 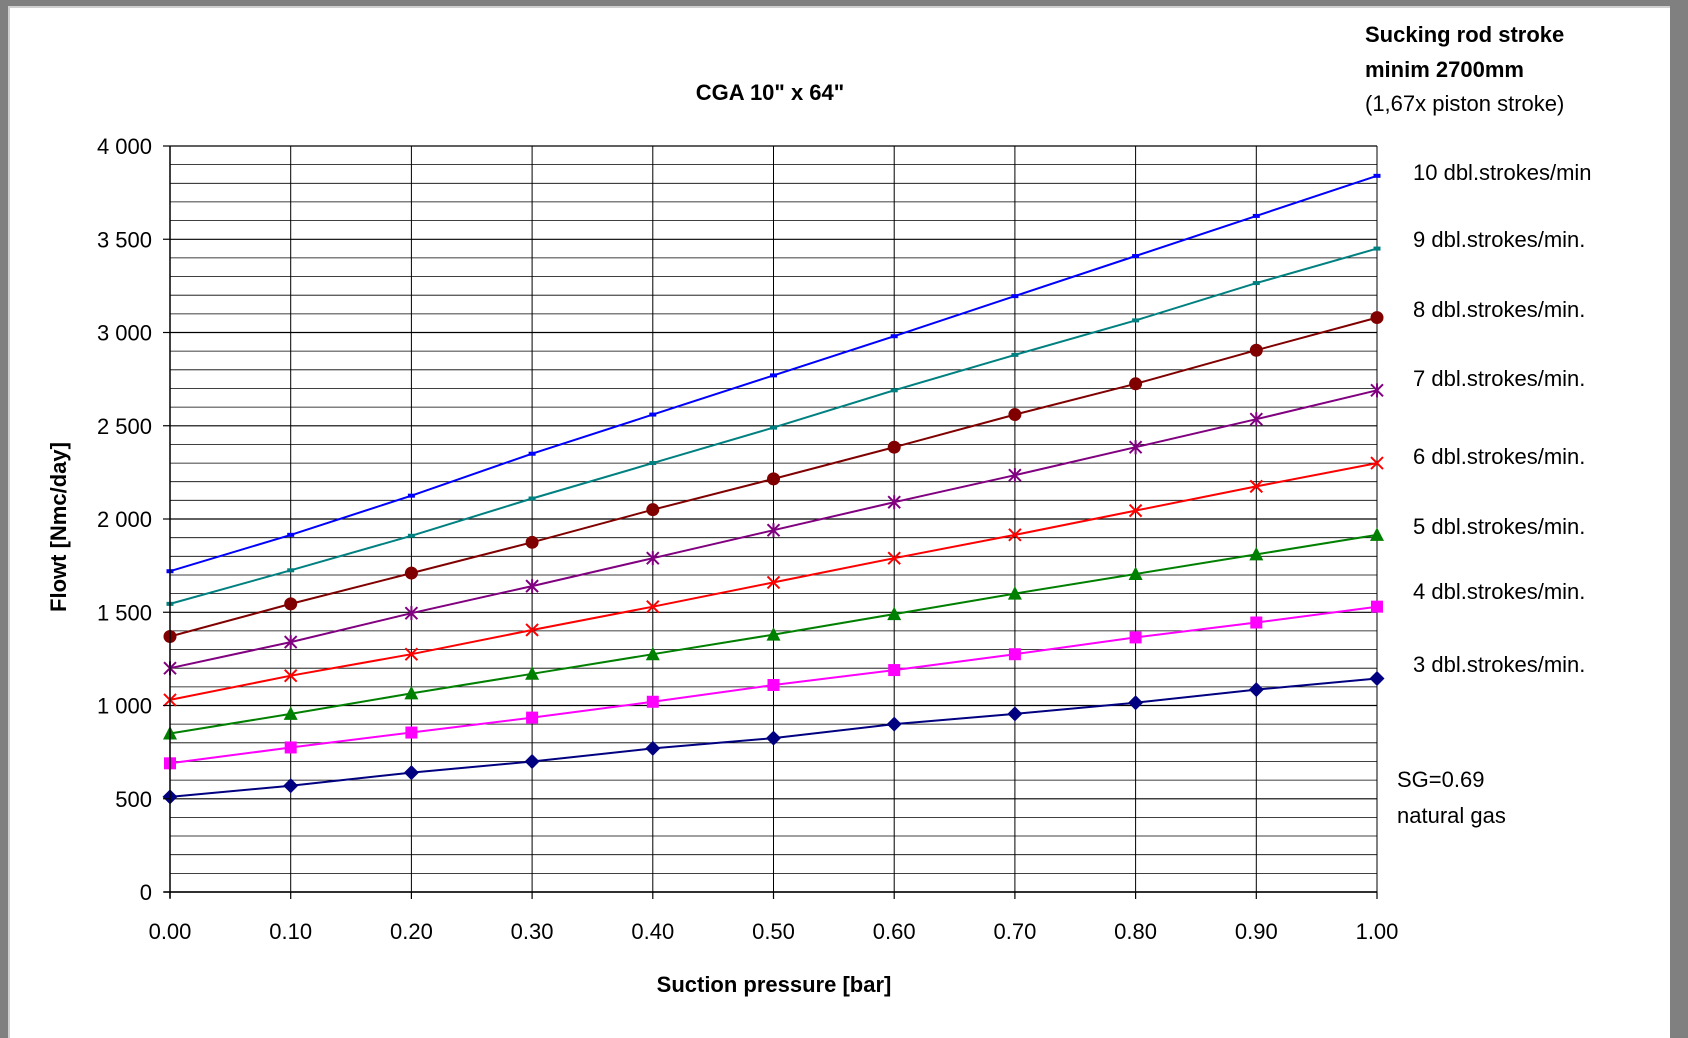 What do you see at coordinates (1014, 931) in the screenshot?
I see `x-tick-label: 0.70` at bounding box center [1014, 931].